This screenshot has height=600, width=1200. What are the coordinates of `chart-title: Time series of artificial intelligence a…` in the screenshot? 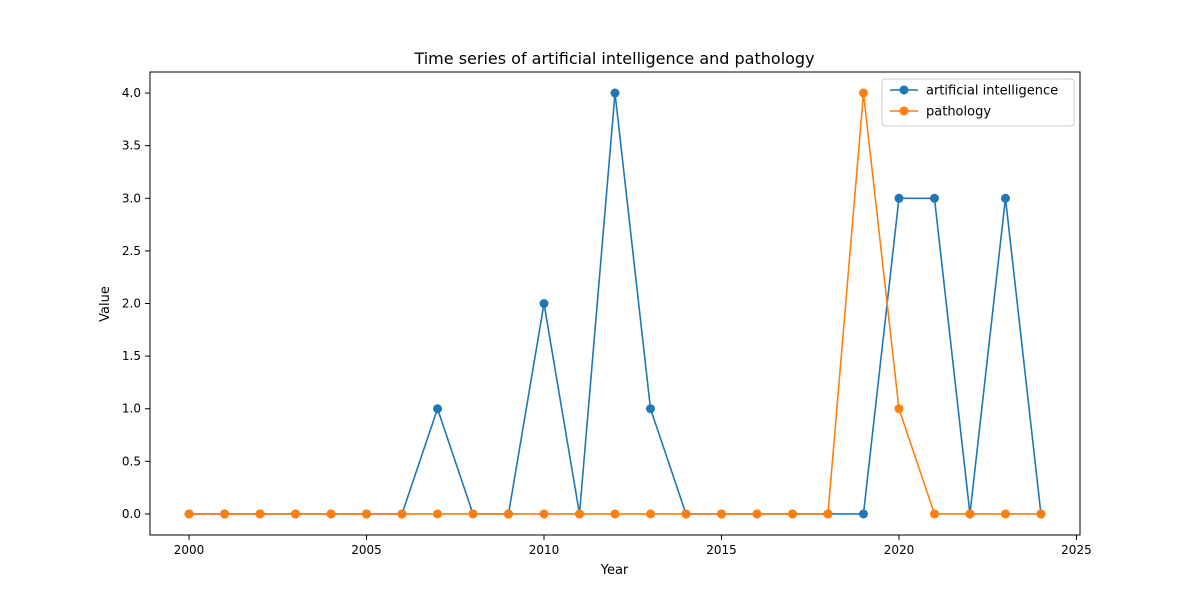 It's located at (613, 58).